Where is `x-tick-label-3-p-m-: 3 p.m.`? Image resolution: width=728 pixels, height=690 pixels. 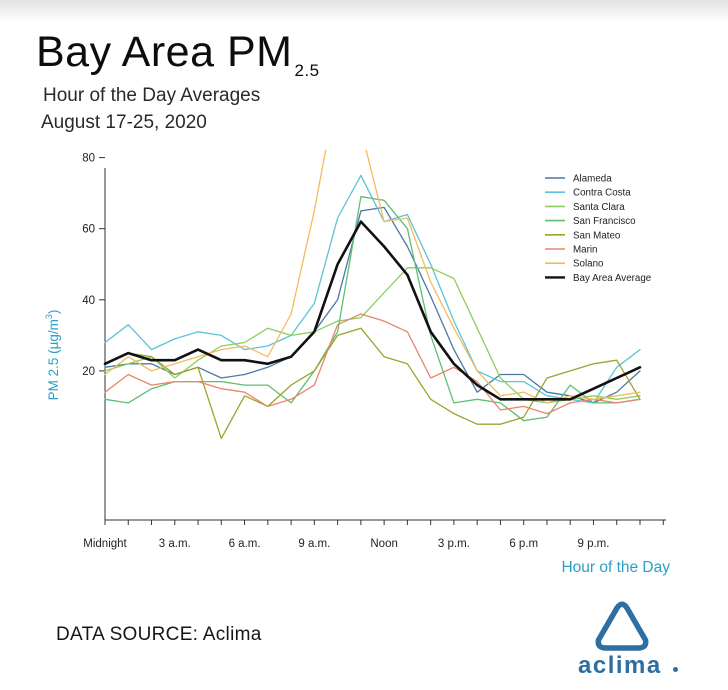
x-tick-label-3-p-m-: 3 p.m. is located at coordinates (454, 544).